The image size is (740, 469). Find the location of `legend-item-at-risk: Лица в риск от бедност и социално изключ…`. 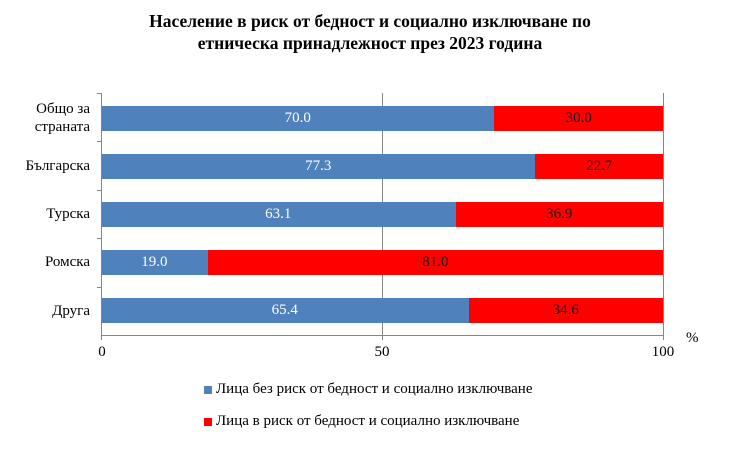

legend-item-at-risk: Лица в риск от бедност и социално изключ… is located at coordinates (361, 421).